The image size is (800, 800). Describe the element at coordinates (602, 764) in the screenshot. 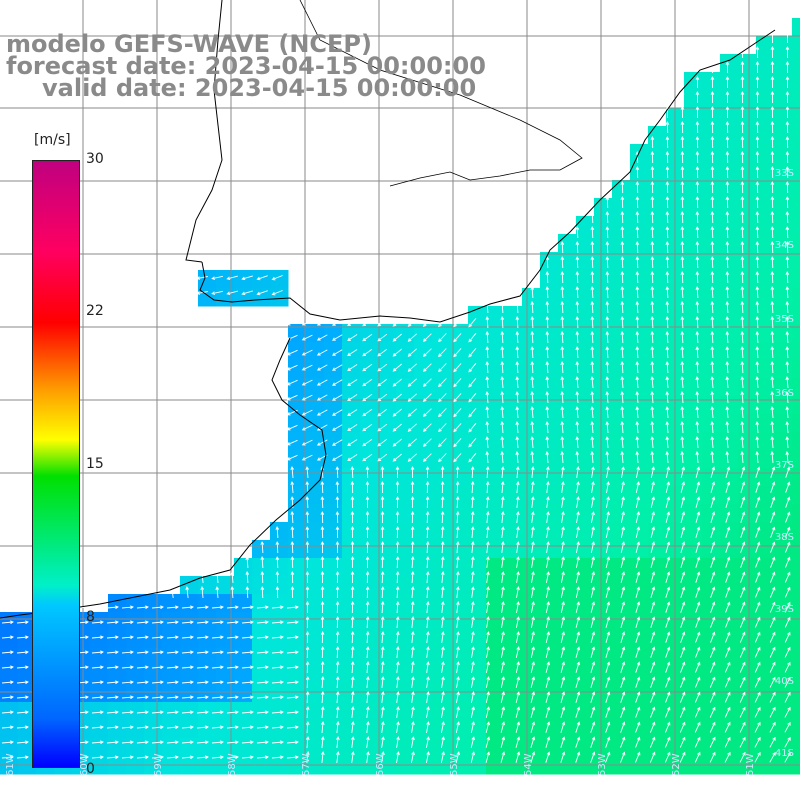

I see `lon-label: 53W` at that location.